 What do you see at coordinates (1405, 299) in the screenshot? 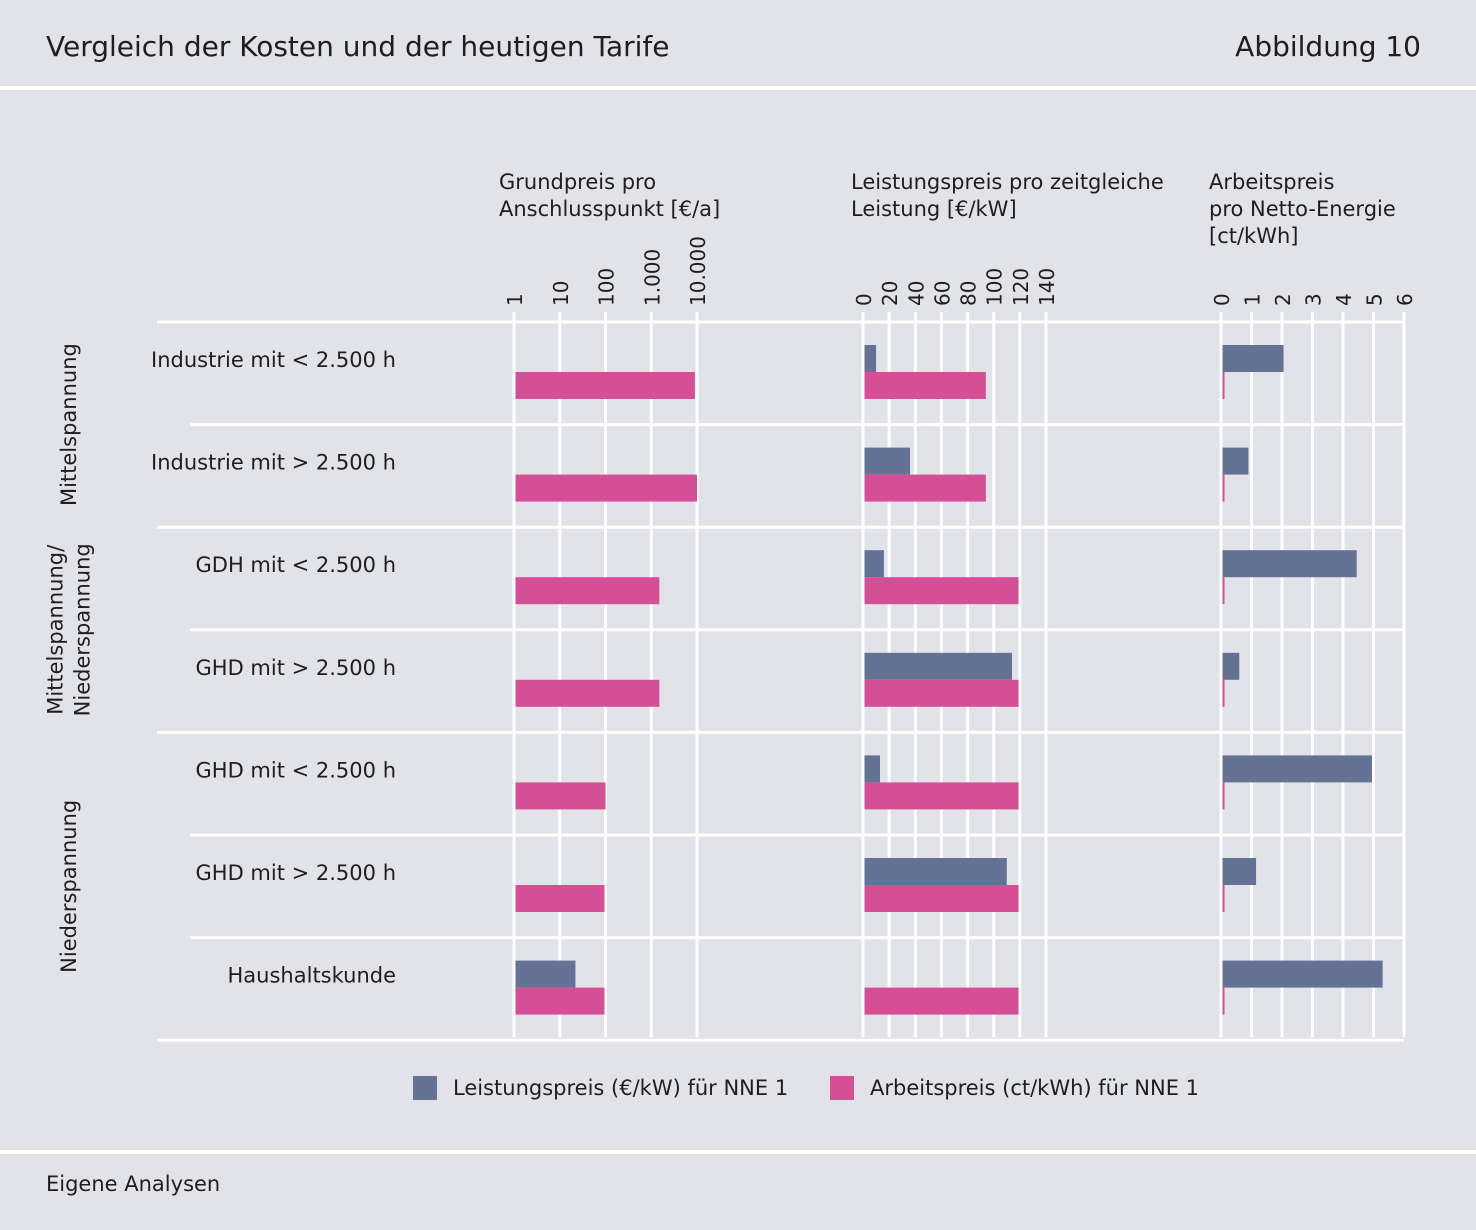
I see `tick-label: 6` at bounding box center [1405, 299].